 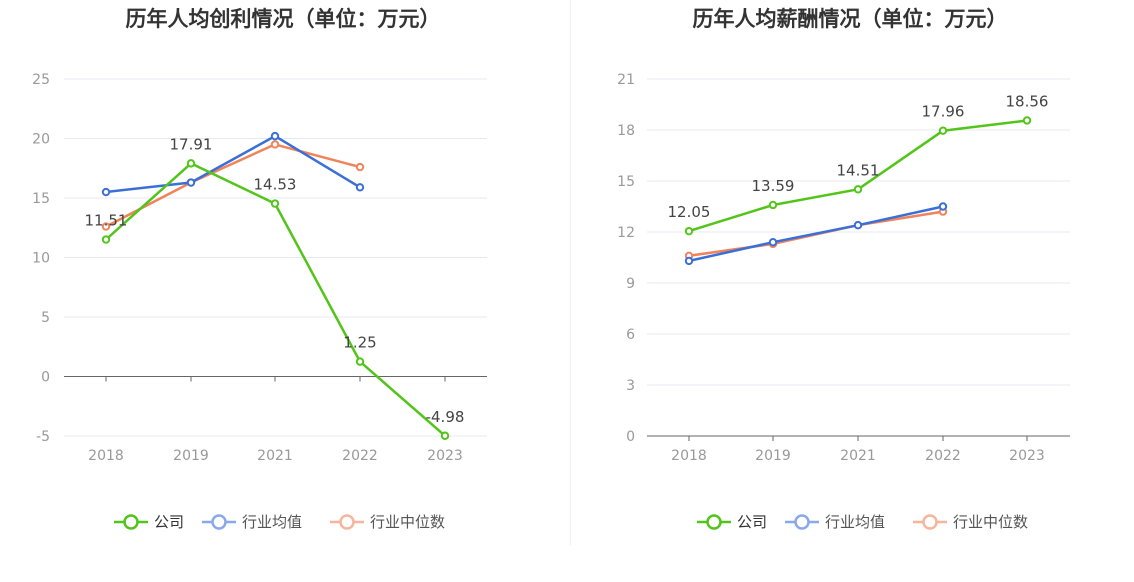 I want to click on data-label: 18.56, so click(x=1027, y=101).